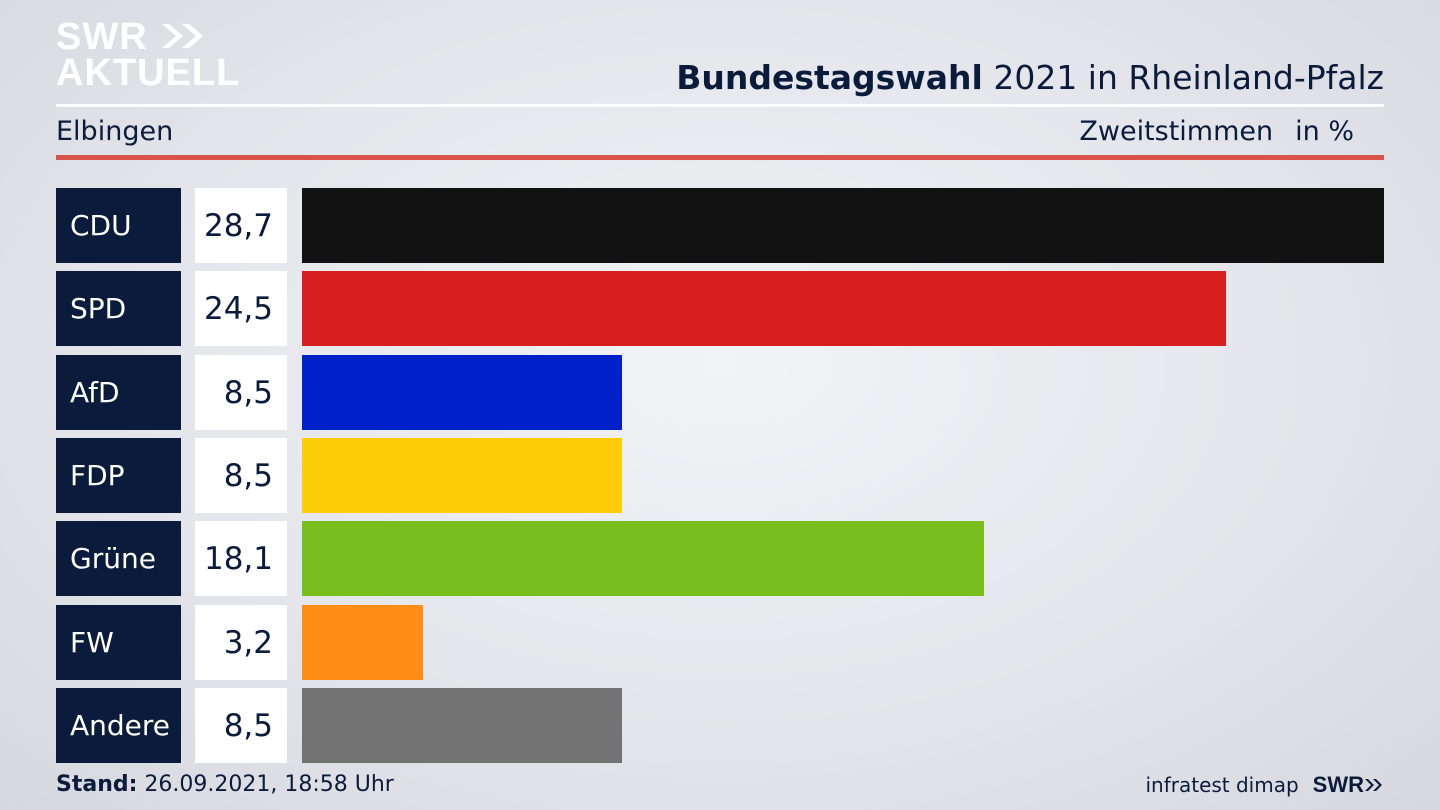  I want to click on title-strong: Bundestagswahl, so click(829, 77).